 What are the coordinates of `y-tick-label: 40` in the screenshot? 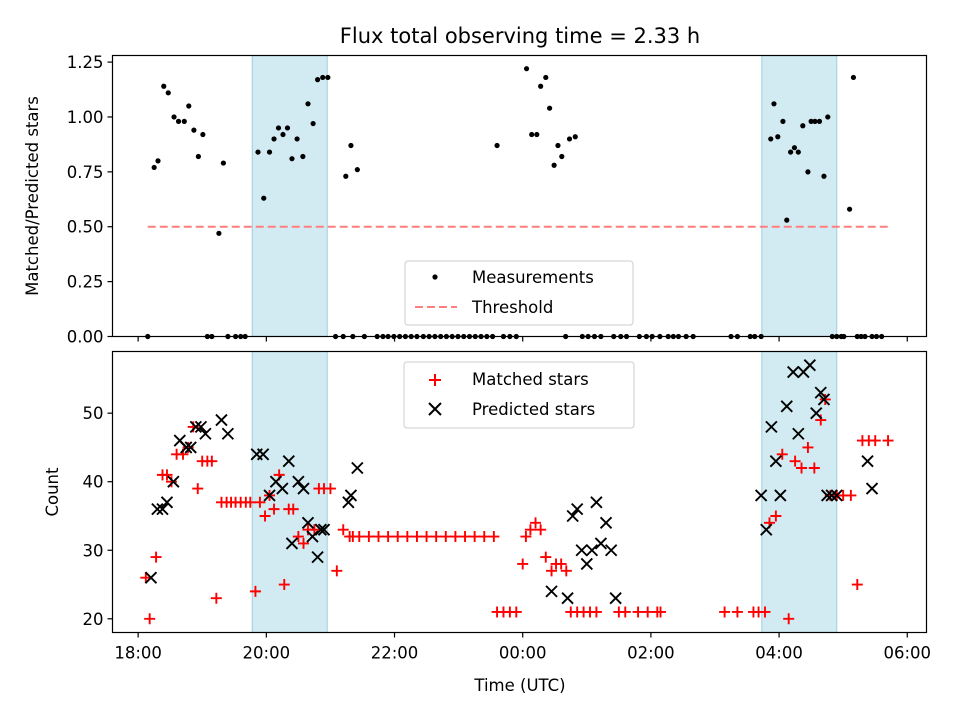 It's located at (93, 482).